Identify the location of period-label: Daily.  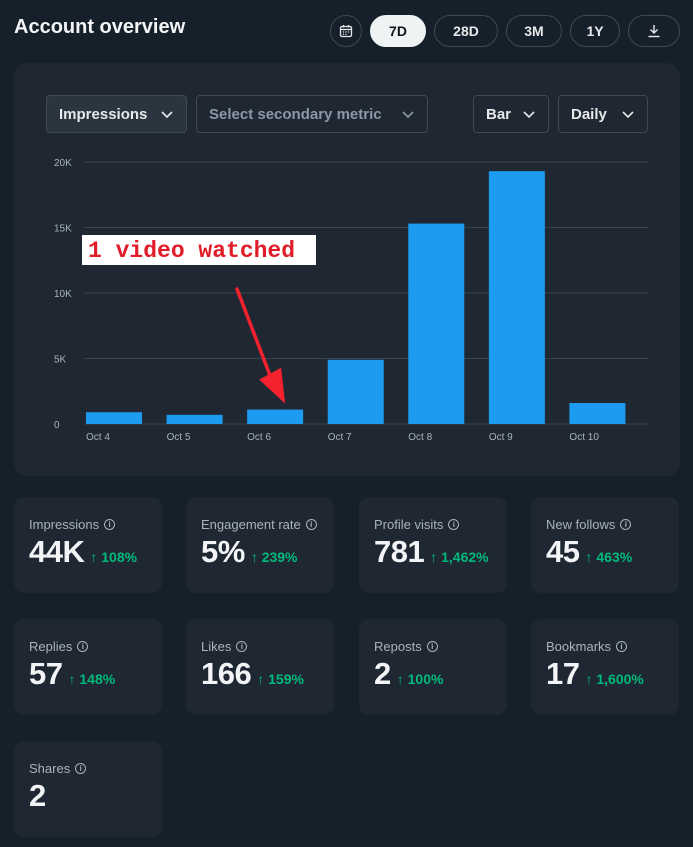
(589, 114).